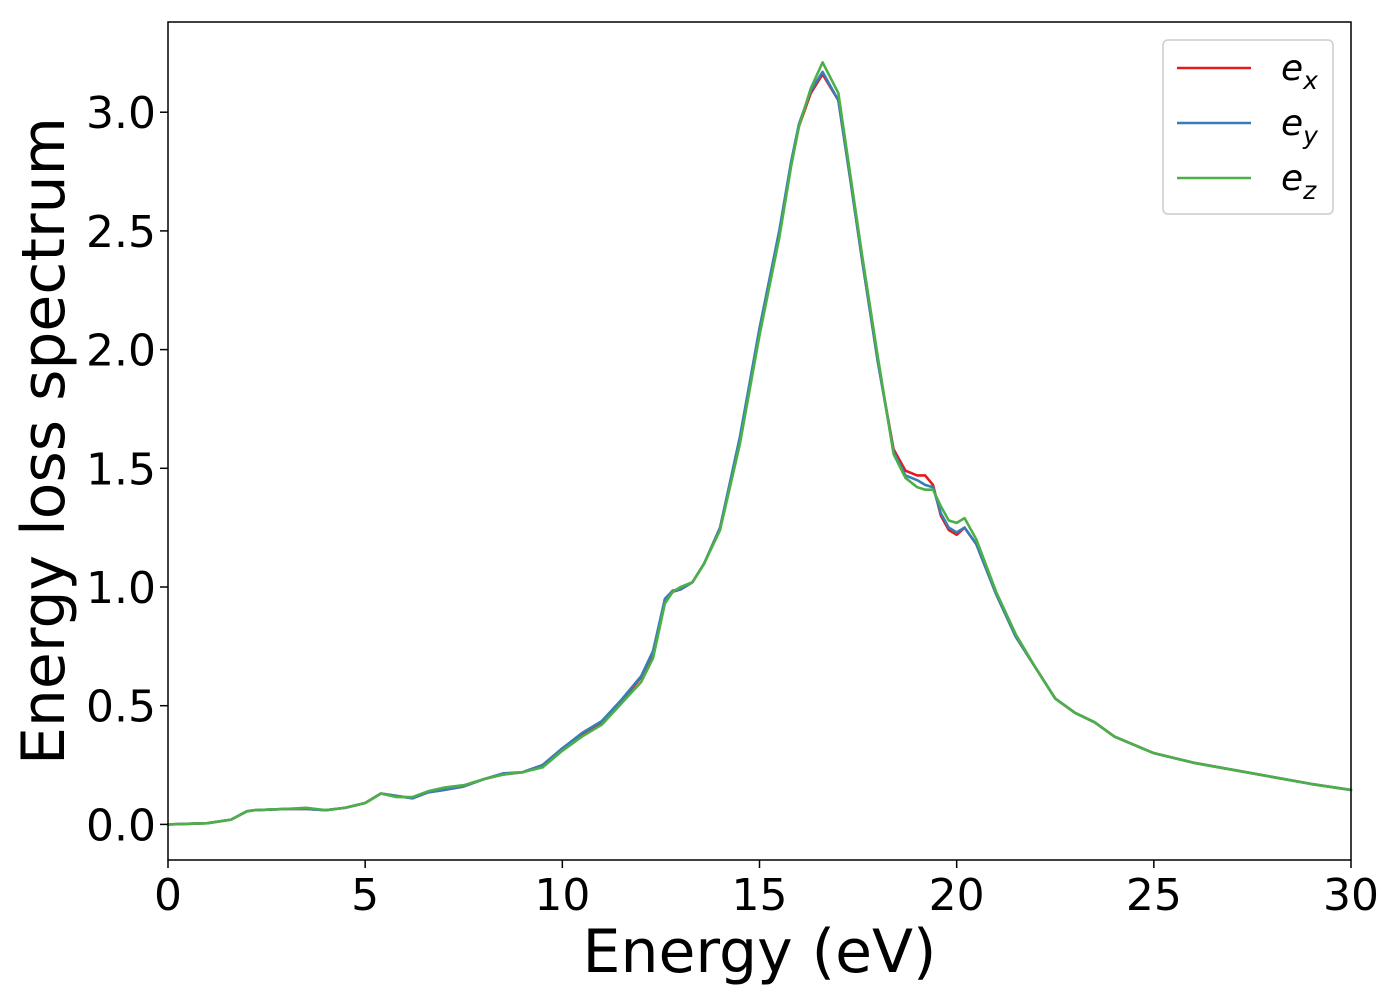 The image size is (1400, 1000). Describe the element at coordinates (121, 351) in the screenshot. I see `y-tick-label: 2.0` at that location.